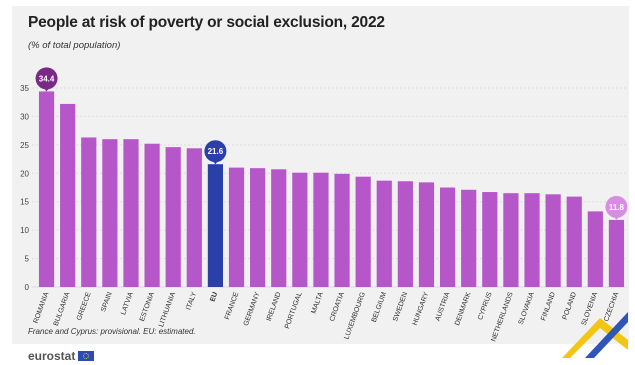 This screenshot has height=365, width=635. I want to click on bar-belgium, so click(384, 233).